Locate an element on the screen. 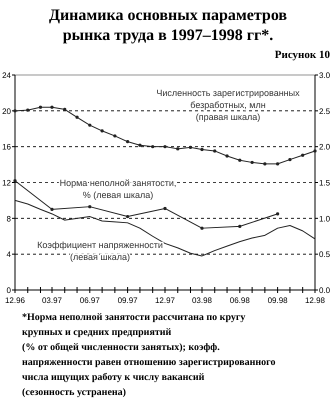  y-tick-label: 12 is located at coordinates (7, 183).